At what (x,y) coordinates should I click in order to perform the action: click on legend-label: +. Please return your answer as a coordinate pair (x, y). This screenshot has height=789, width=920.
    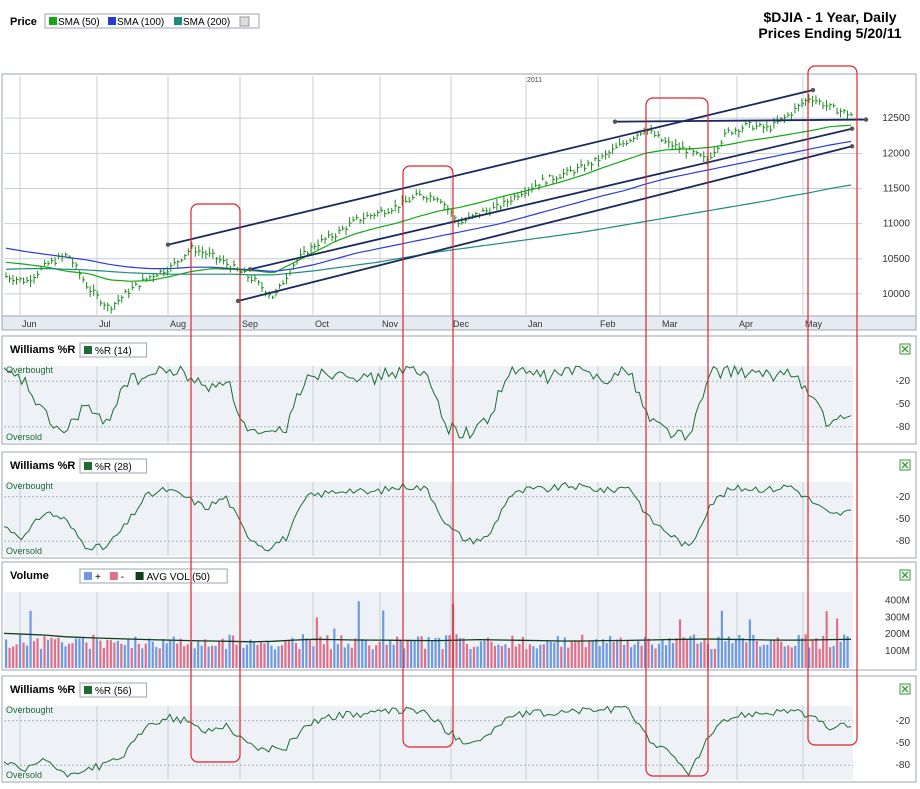
    Looking at the image, I should click on (98, 577).